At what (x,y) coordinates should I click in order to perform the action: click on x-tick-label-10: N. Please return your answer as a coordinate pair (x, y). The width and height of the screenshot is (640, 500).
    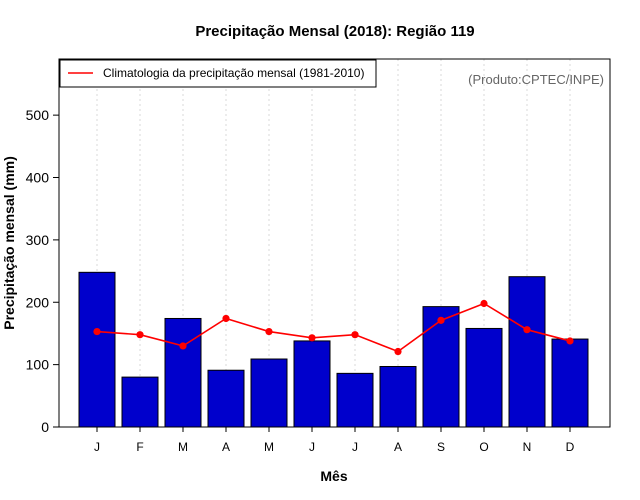
    Looking at the image, I should click on (527, 447).